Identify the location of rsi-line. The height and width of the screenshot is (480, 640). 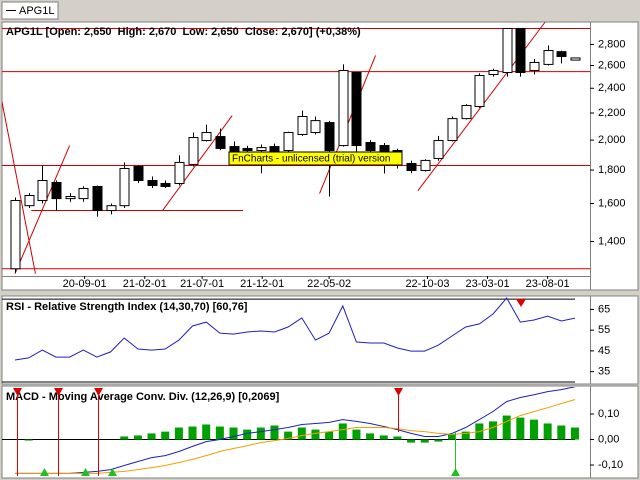
(295, 329).